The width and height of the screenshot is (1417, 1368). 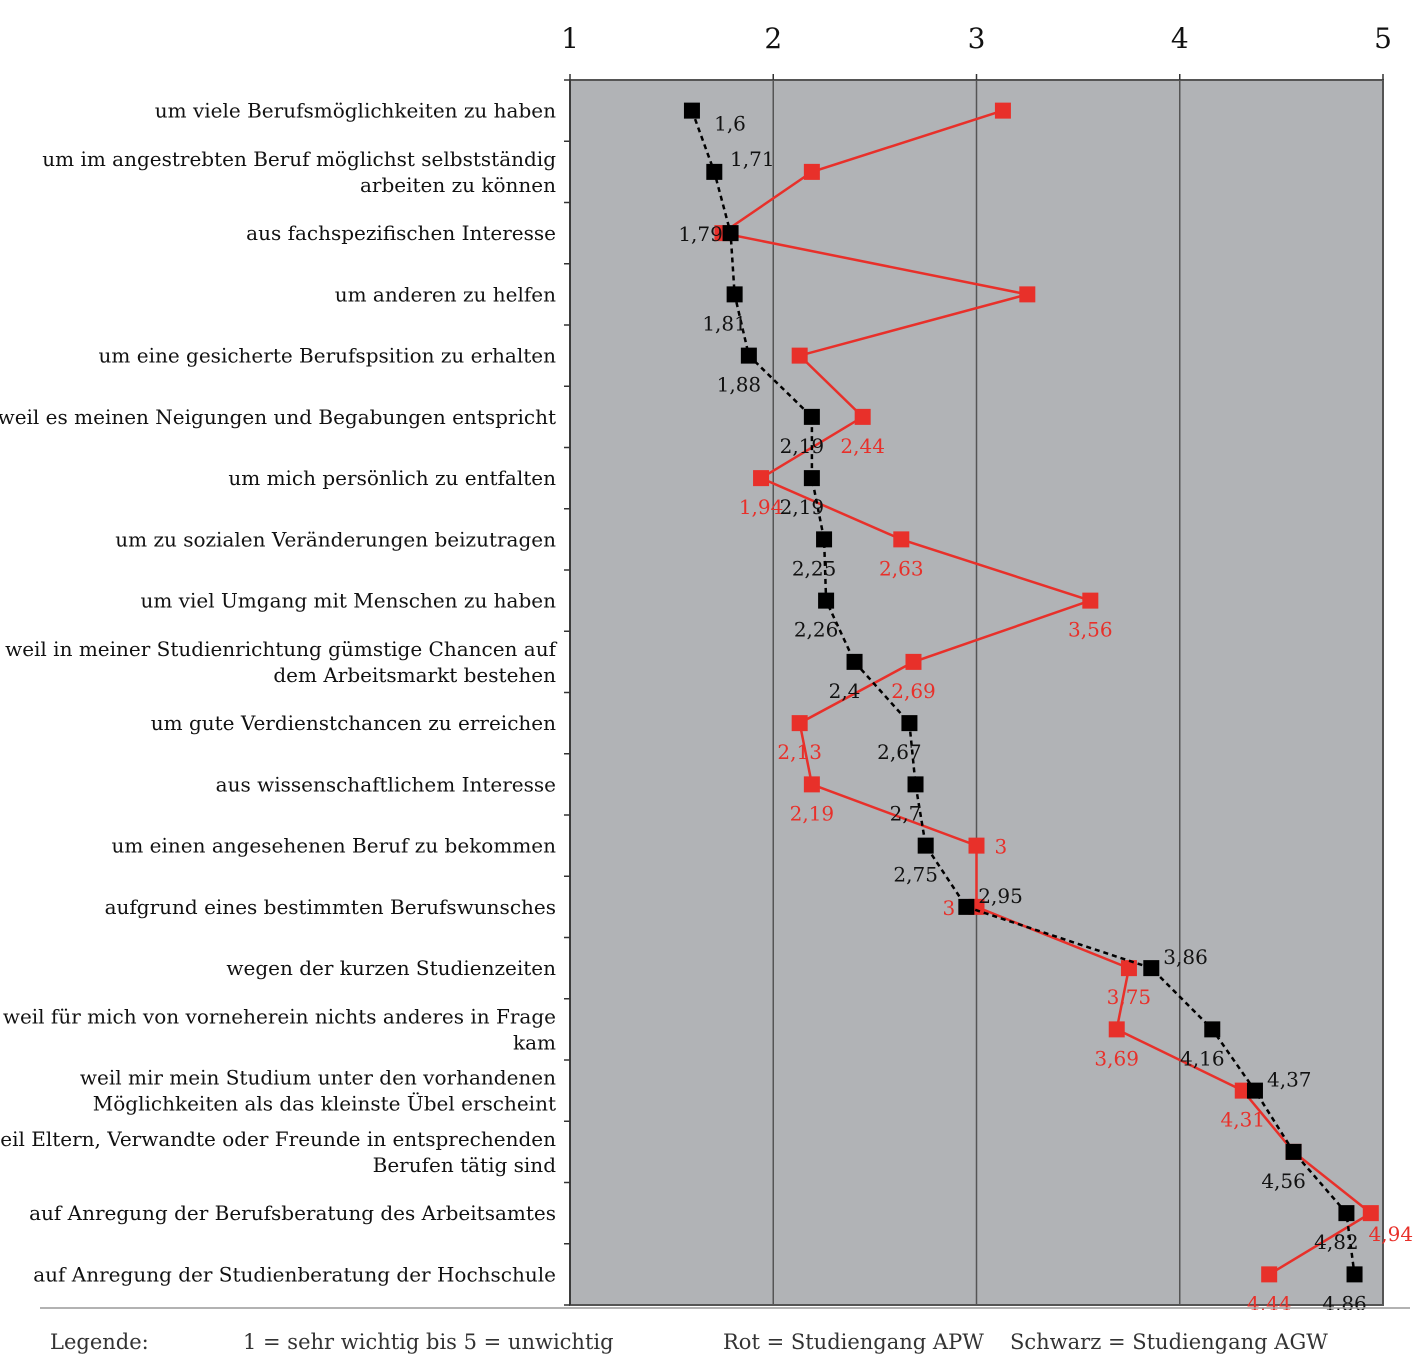 I want to click on category-label: um anderen zu helfen, so click(x=445, y=294).